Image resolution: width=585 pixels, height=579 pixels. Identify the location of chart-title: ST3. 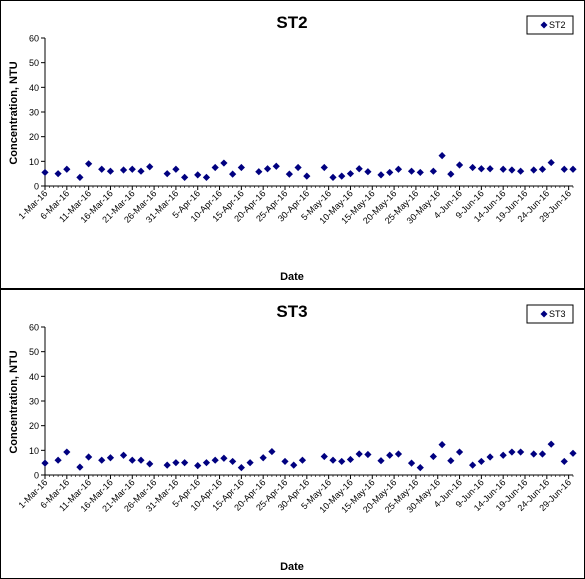
(291, 311).